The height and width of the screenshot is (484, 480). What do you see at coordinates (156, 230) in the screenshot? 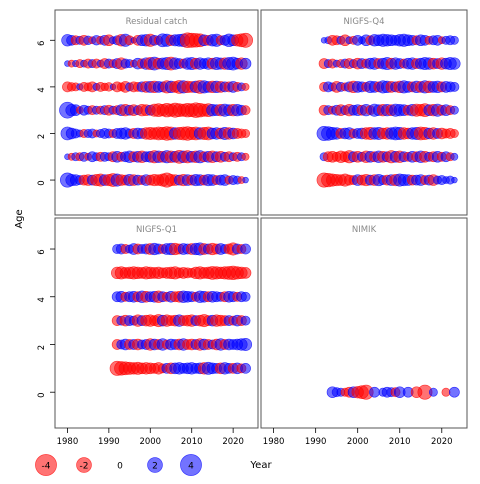
I see `panel-title: NIGFS-Q1` at bounding box center [156, 230].